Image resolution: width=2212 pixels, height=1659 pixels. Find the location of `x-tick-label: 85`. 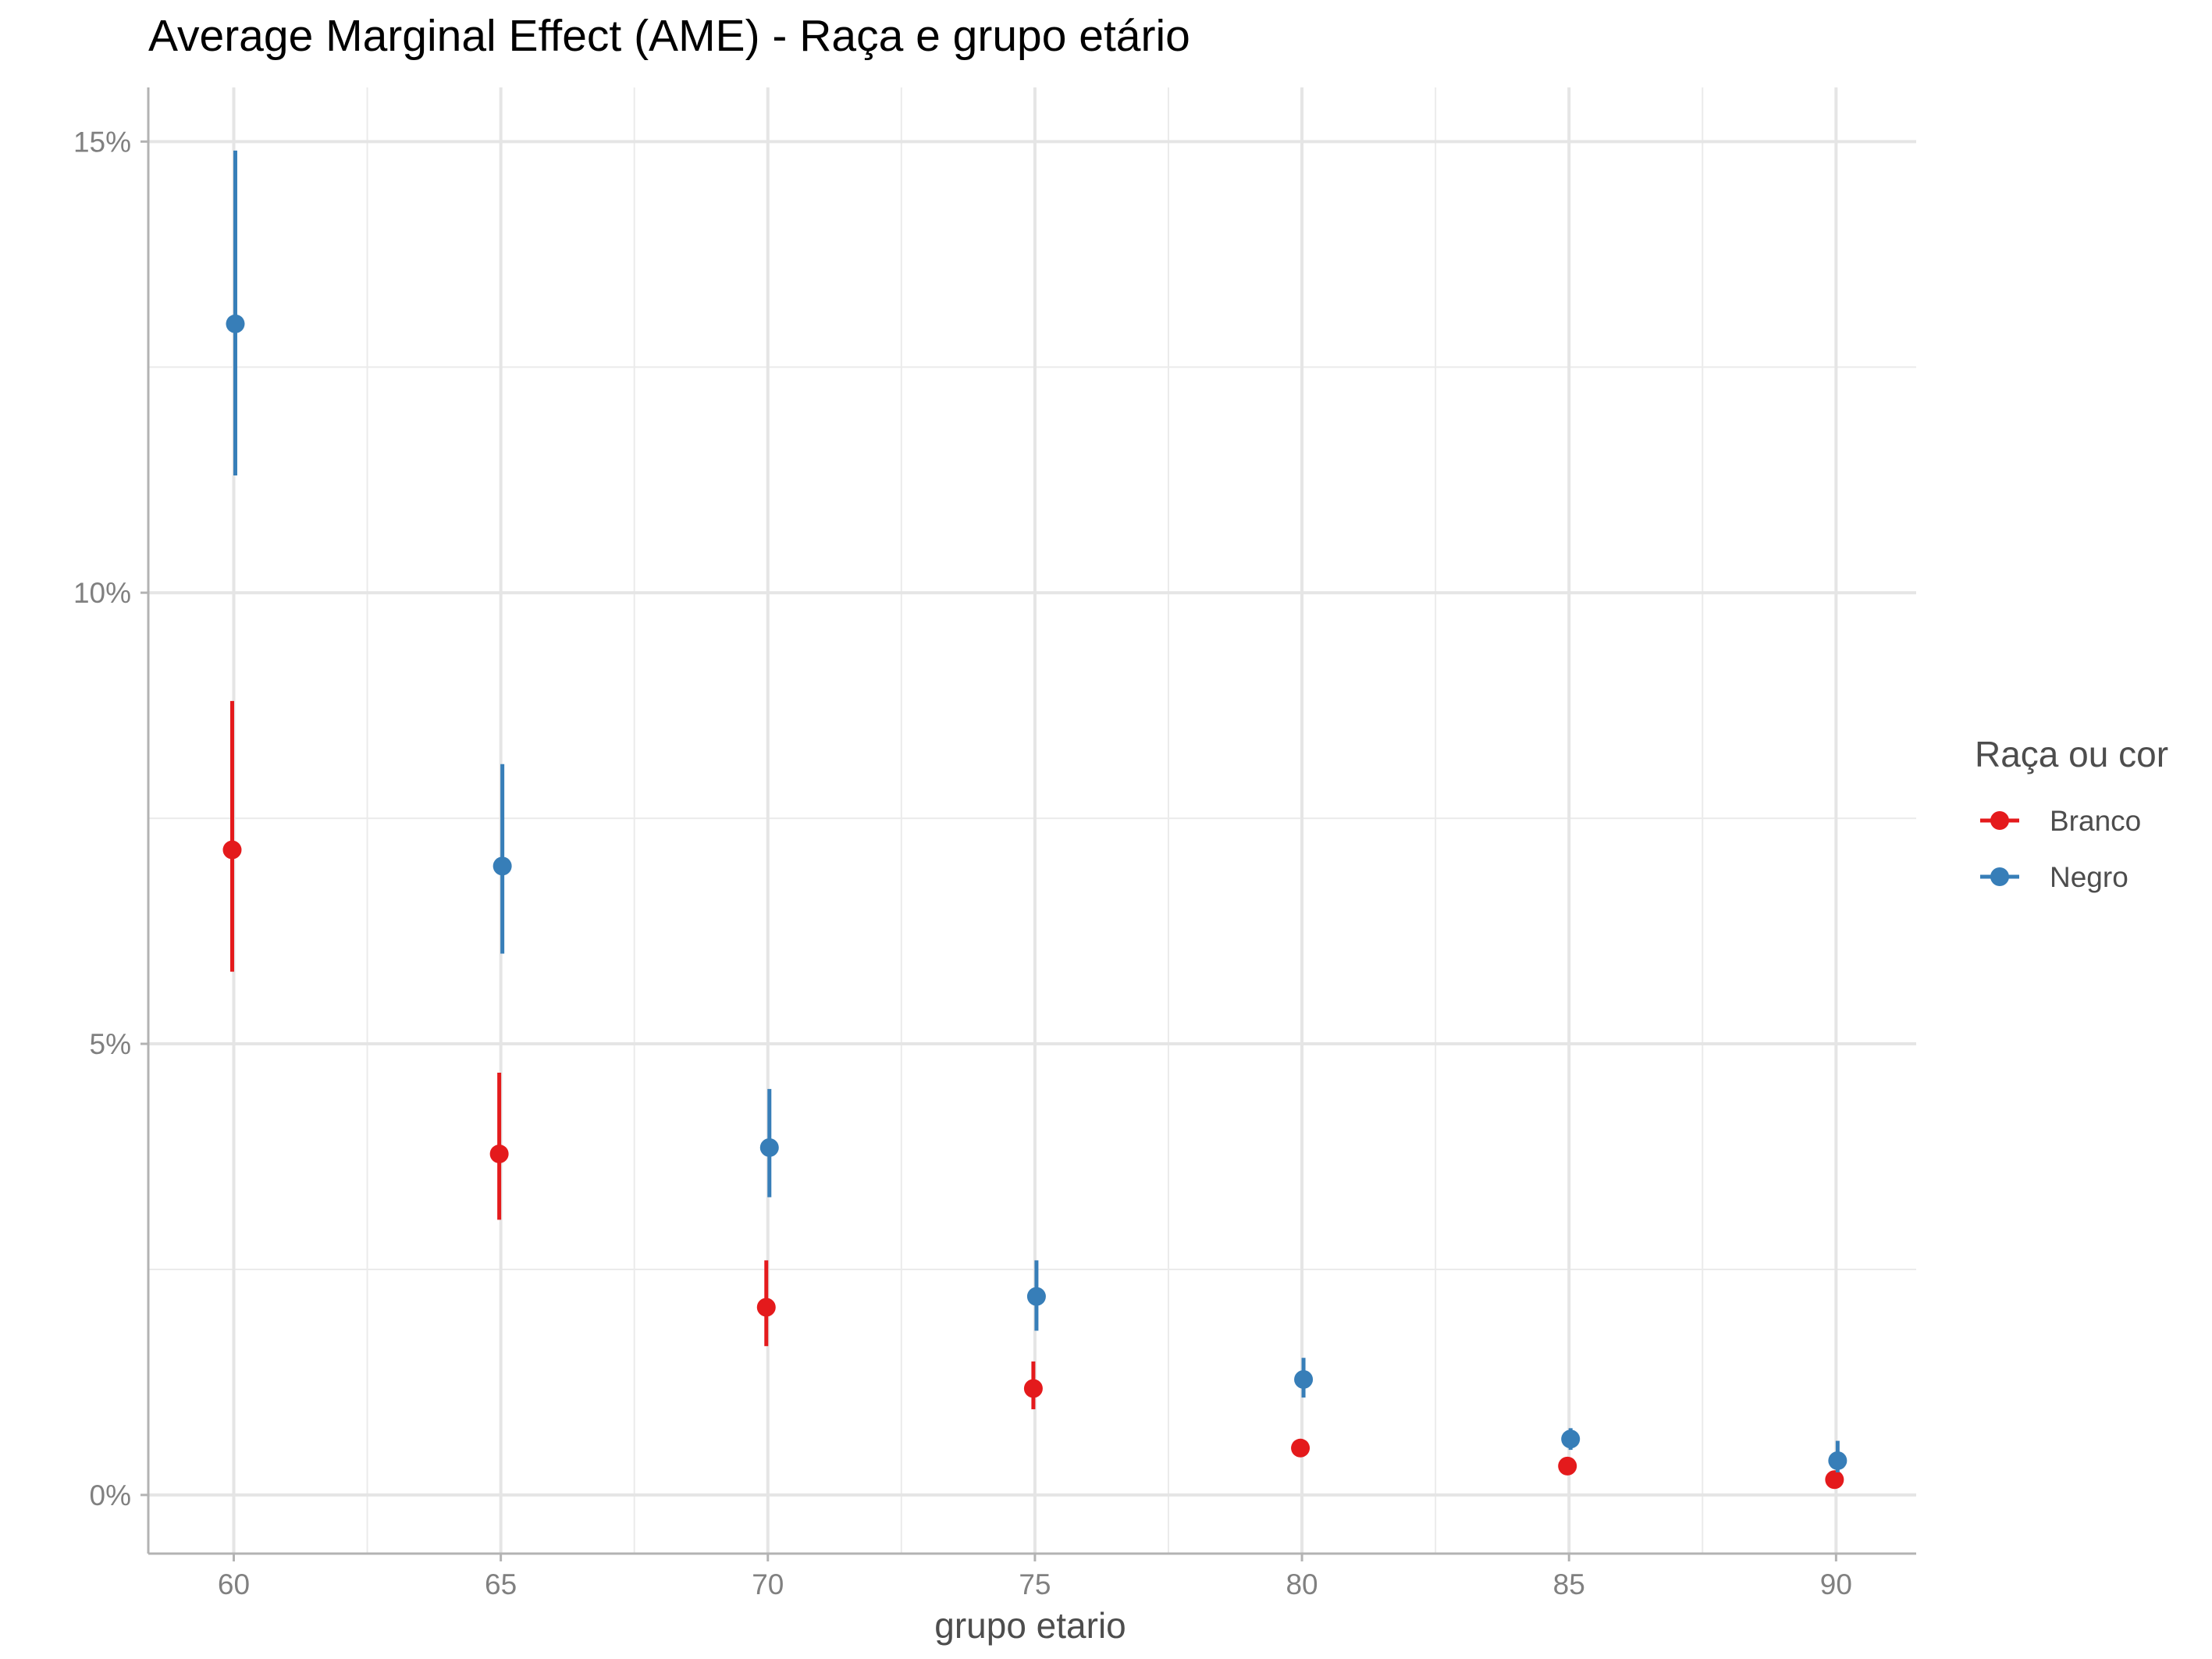

x-tick-label: 85 is located at coordinates (1569, 1584).